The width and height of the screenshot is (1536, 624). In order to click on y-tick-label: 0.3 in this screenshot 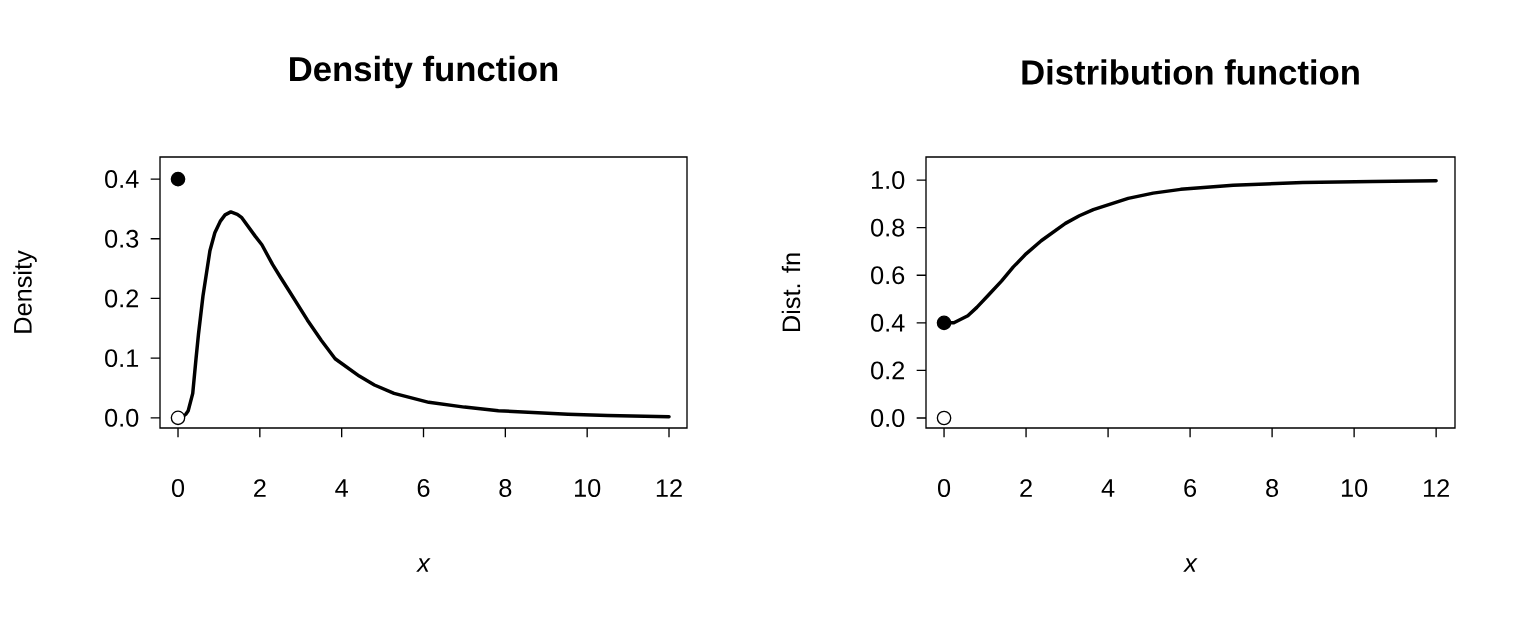, I will do `click(122, 238)`.